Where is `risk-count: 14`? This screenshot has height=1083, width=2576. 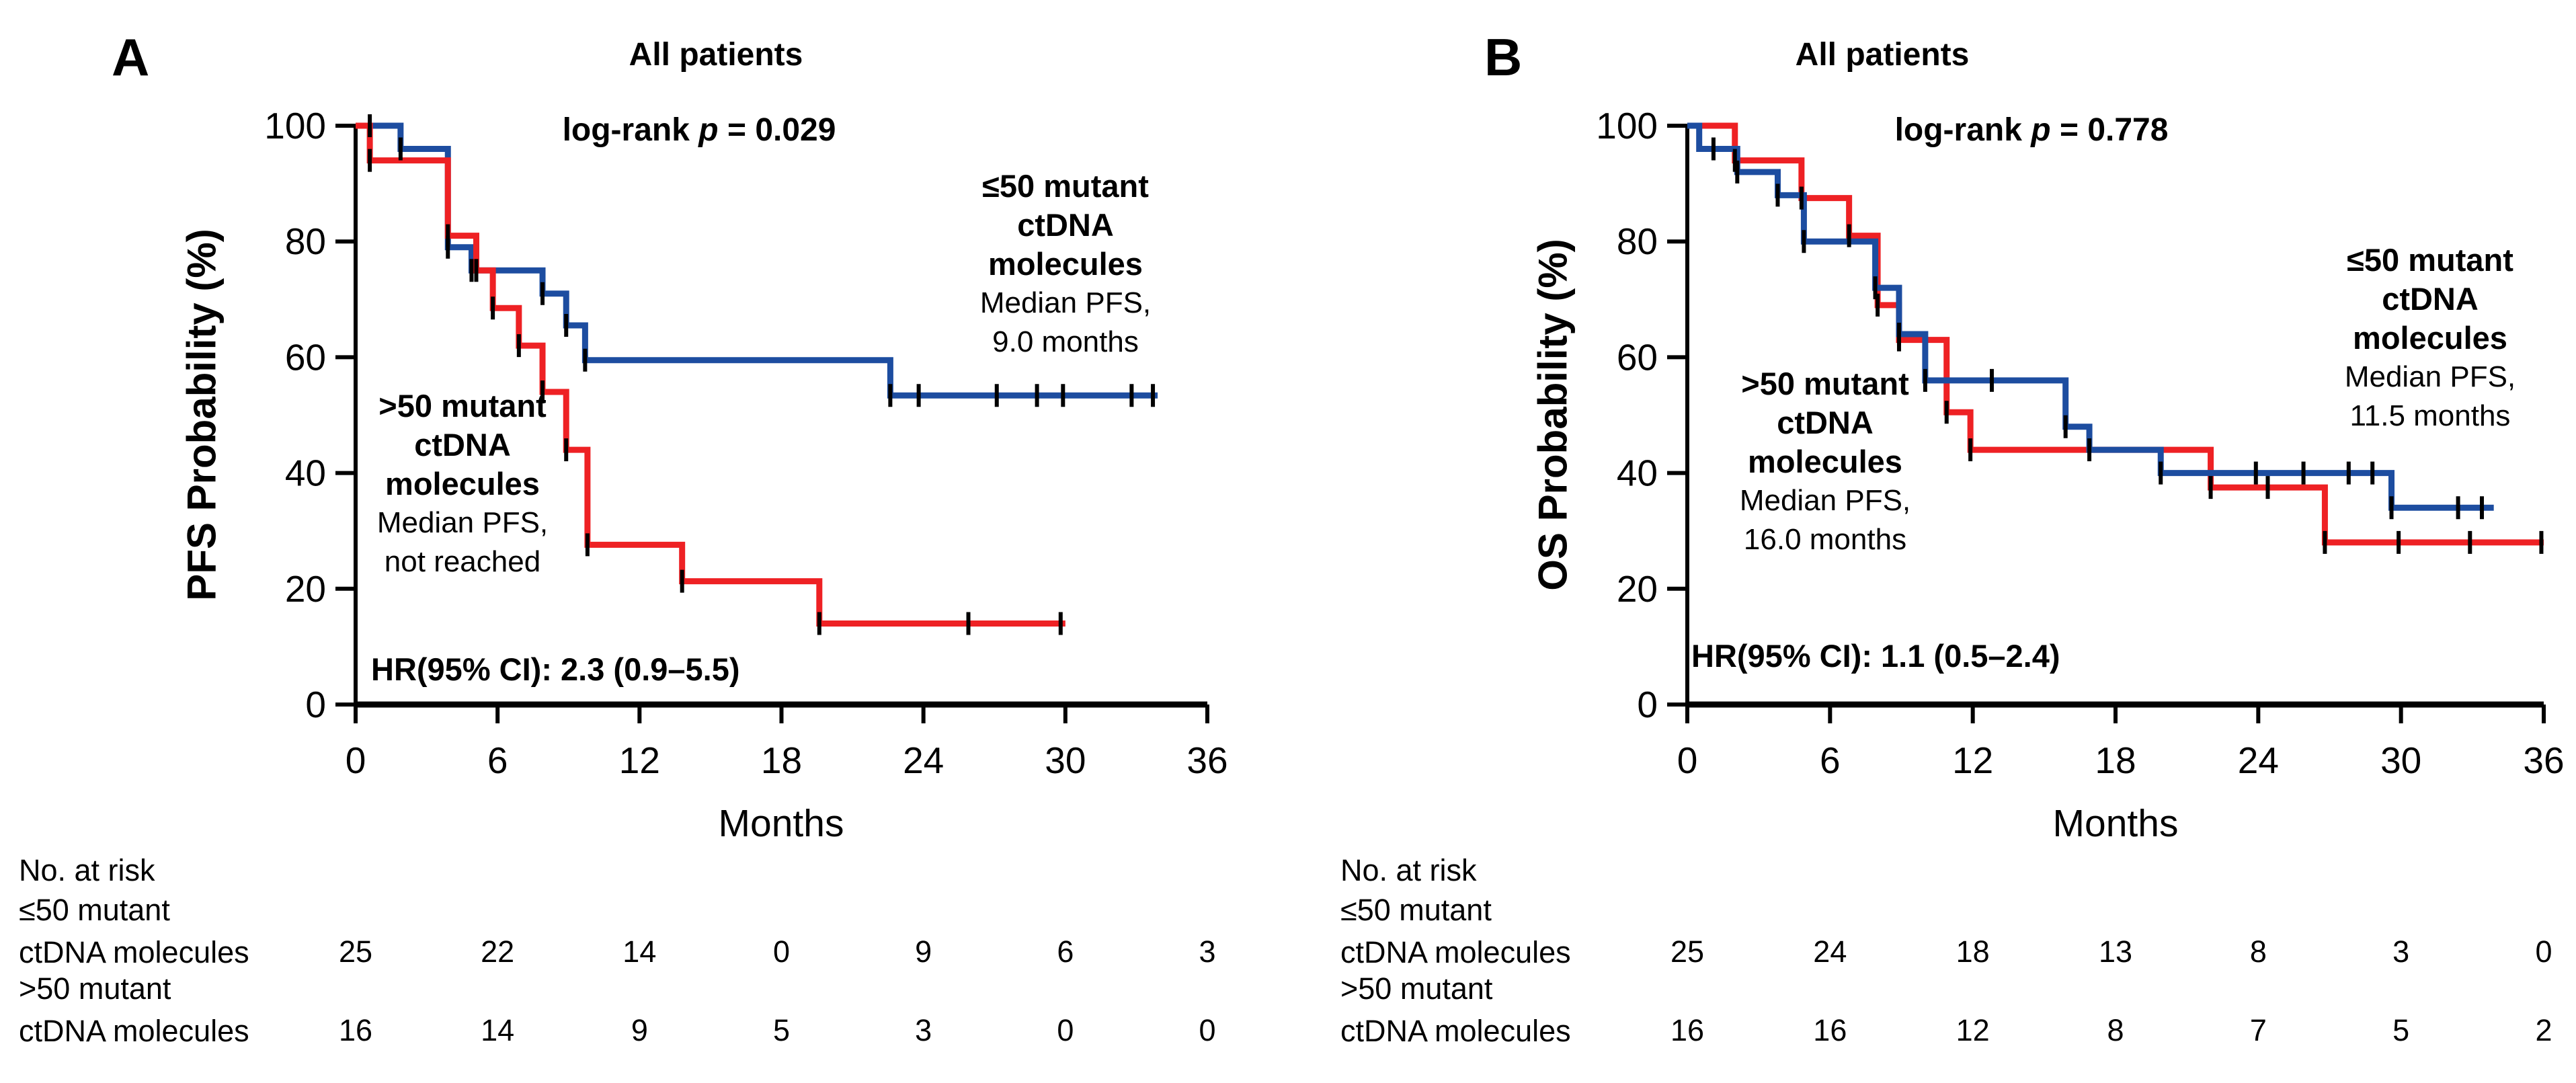 risk-count: 14 is located at coordinates (497, 1030).